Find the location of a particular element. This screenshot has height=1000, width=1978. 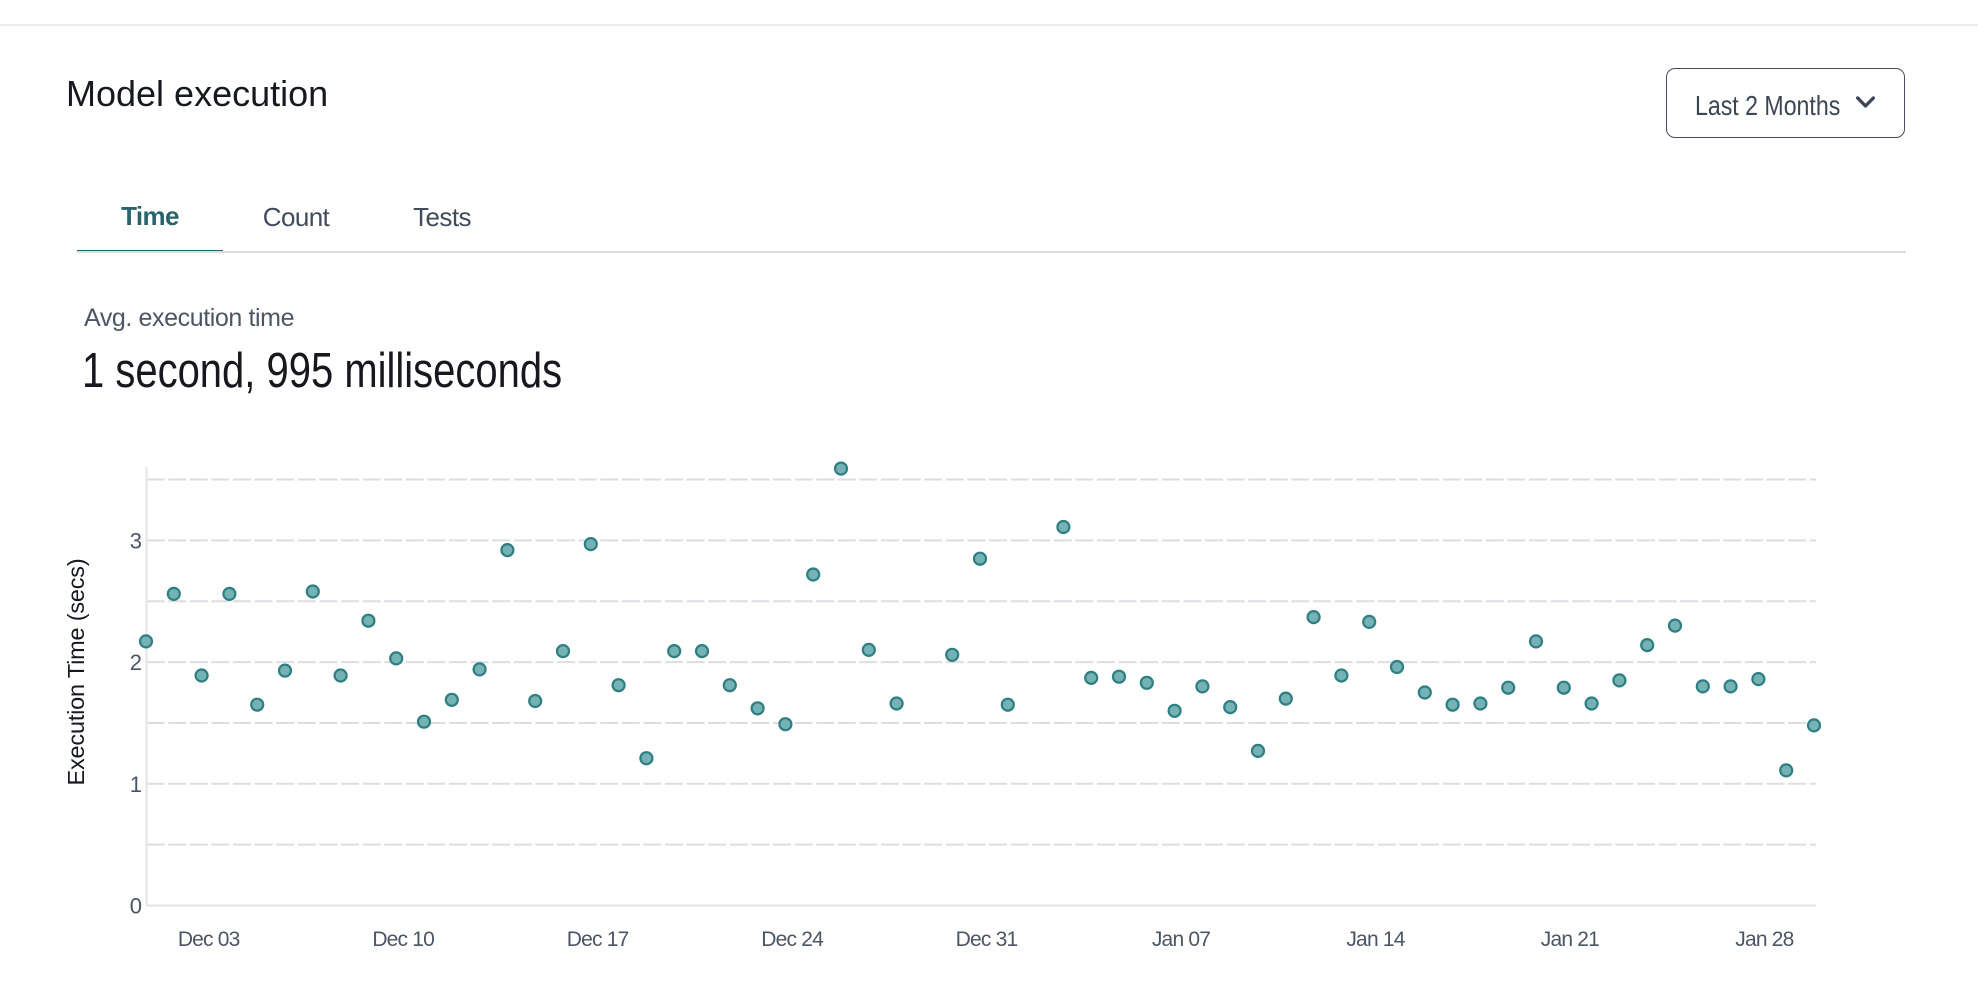

svg-text: Dec 31 is located at coordinates (987, 939).